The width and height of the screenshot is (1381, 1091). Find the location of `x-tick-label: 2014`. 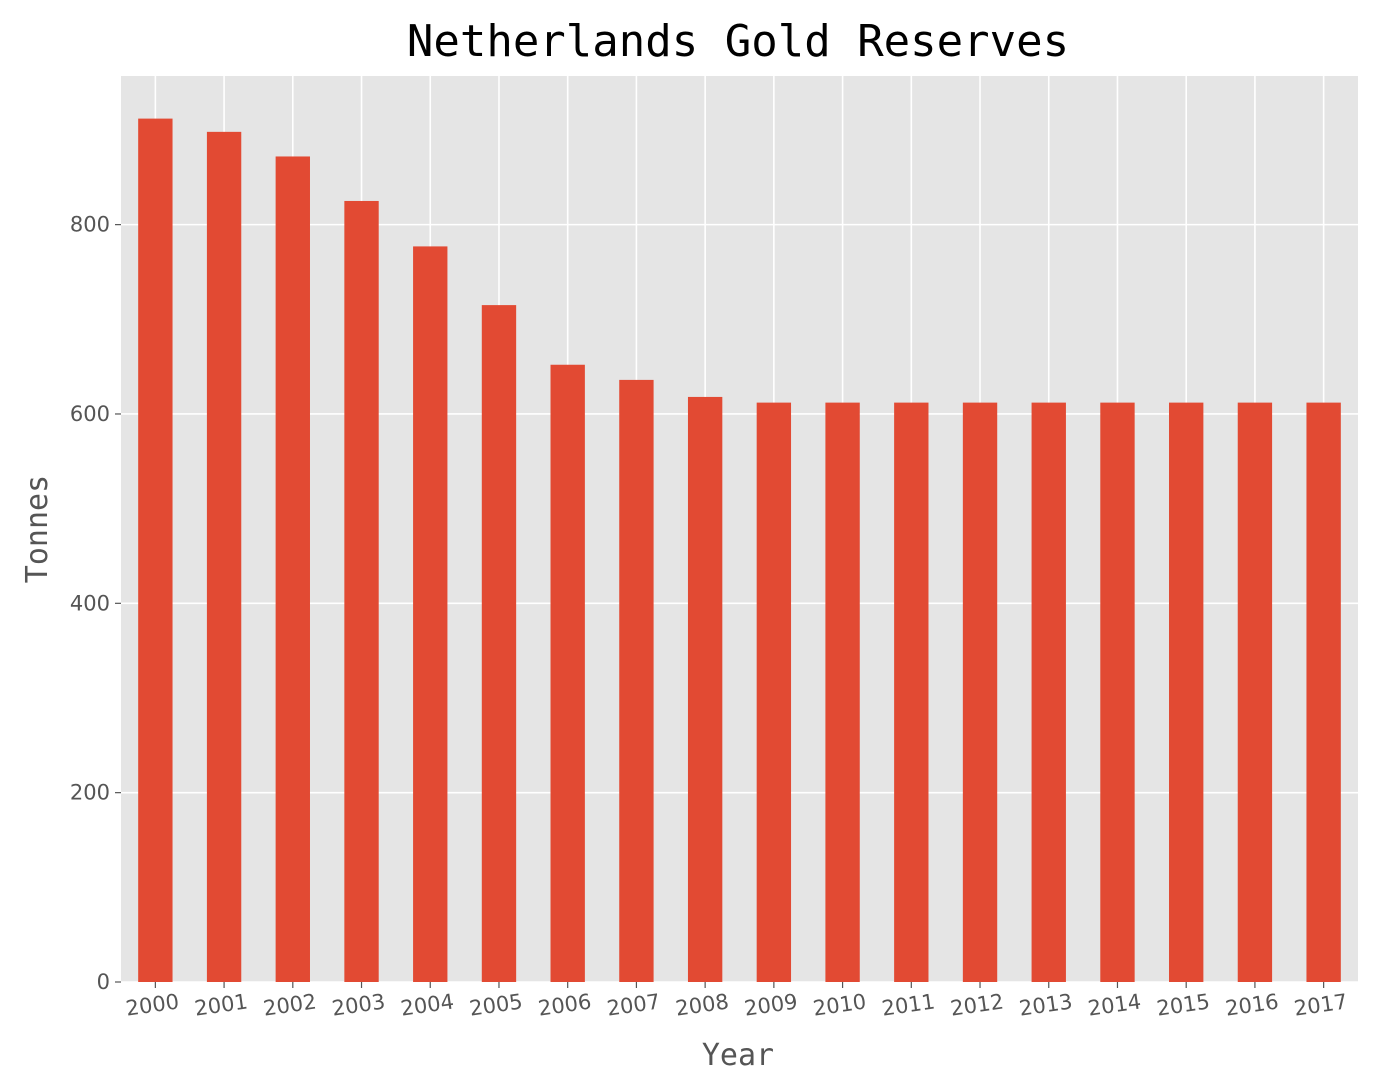

x-tick-label: 2014 is located at coordinates (1114, 1004).